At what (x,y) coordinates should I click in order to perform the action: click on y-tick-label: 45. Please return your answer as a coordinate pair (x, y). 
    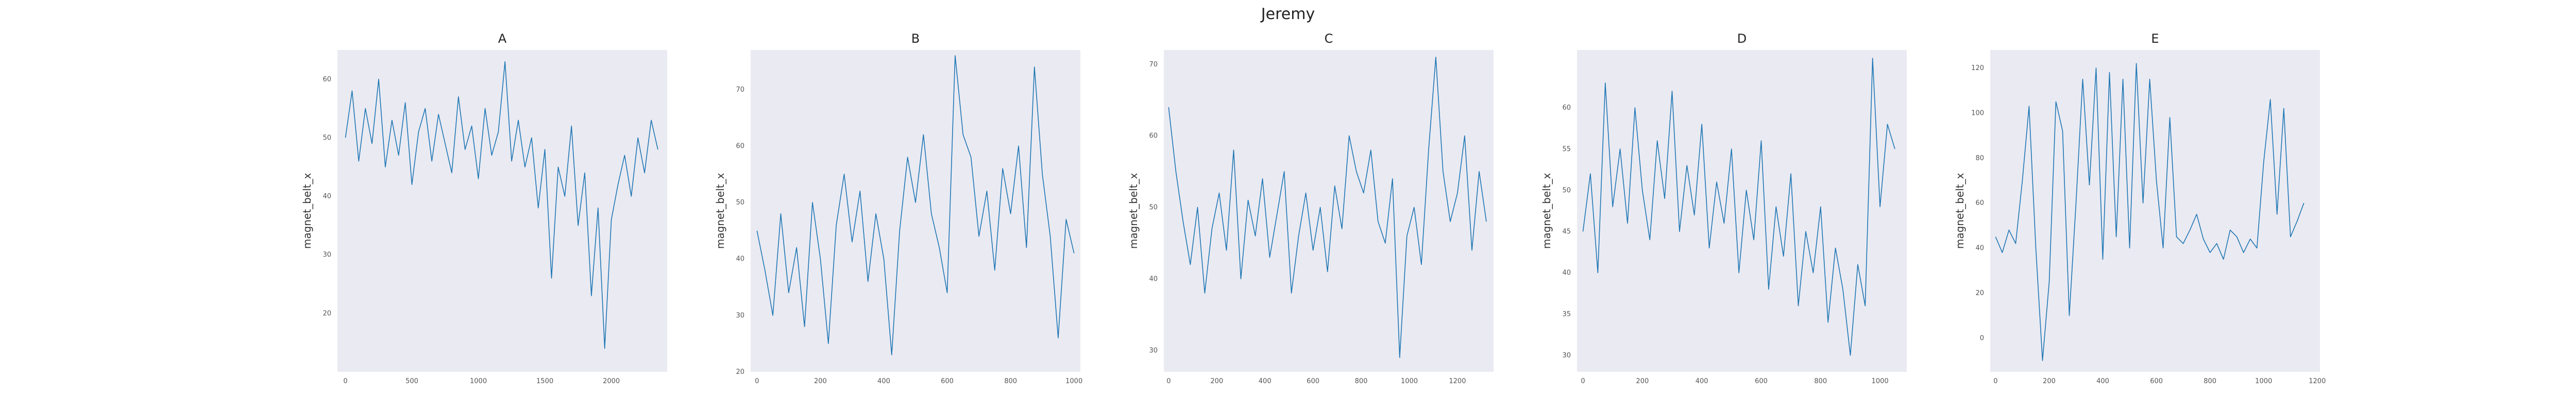
    Looking at the image, I should click on (1566, 232).